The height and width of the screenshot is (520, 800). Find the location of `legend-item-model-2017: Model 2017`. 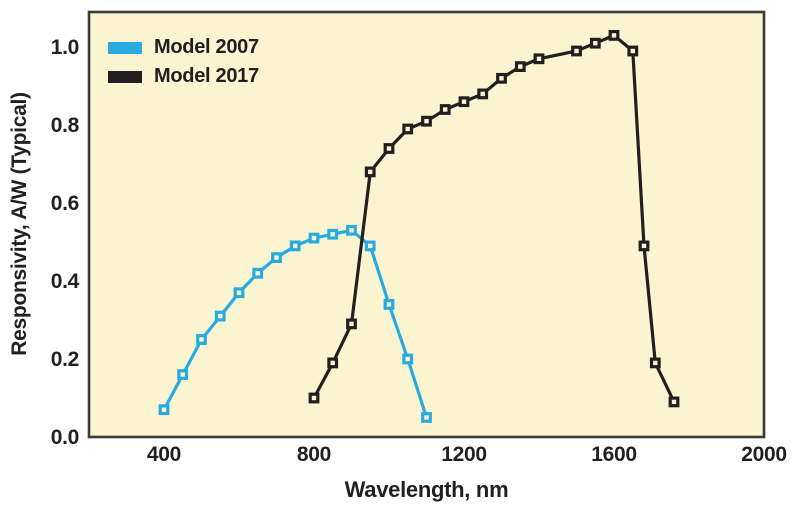

legend-item-model-2017: Model 2017 is located at coordinates (183, 76).